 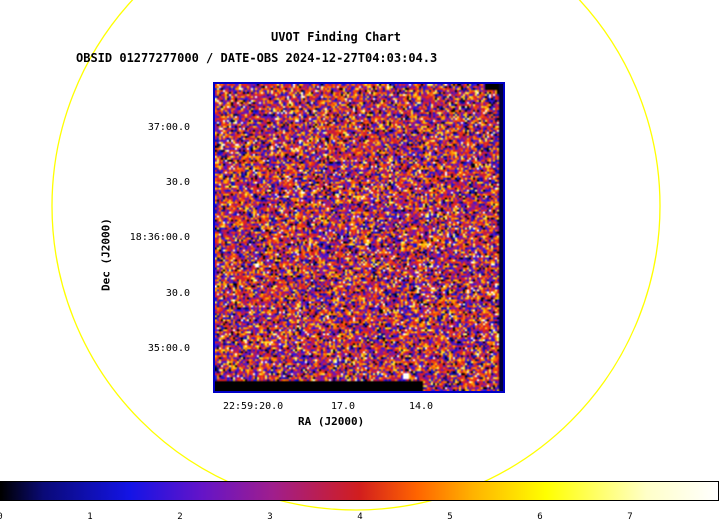 What do you see at coordinates (159, 237) in the screenshot?
I see `y-tick-label: 18:36:00.0` at bounding box center [159, 237].